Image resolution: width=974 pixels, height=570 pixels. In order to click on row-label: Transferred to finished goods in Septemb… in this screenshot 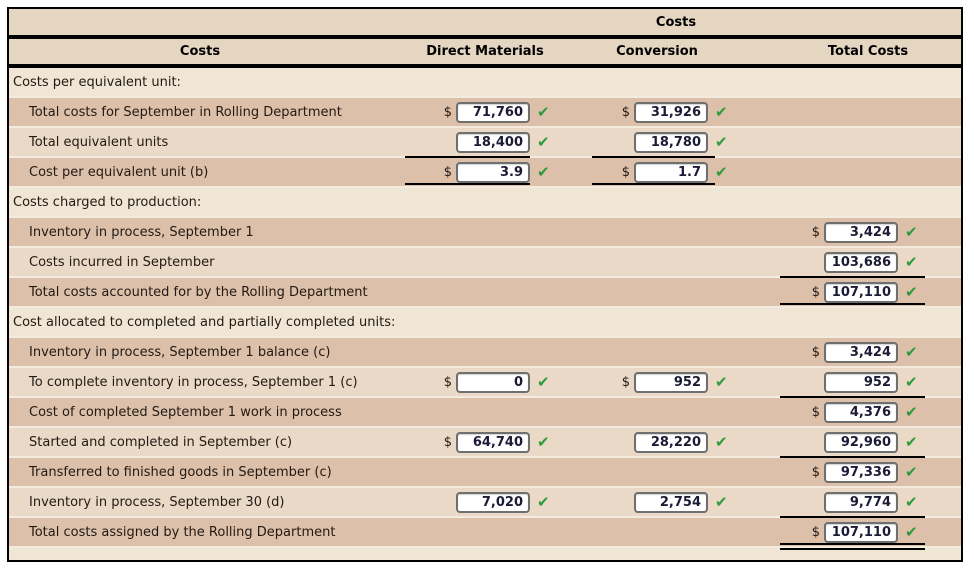, I will do `click(180, 472)`.